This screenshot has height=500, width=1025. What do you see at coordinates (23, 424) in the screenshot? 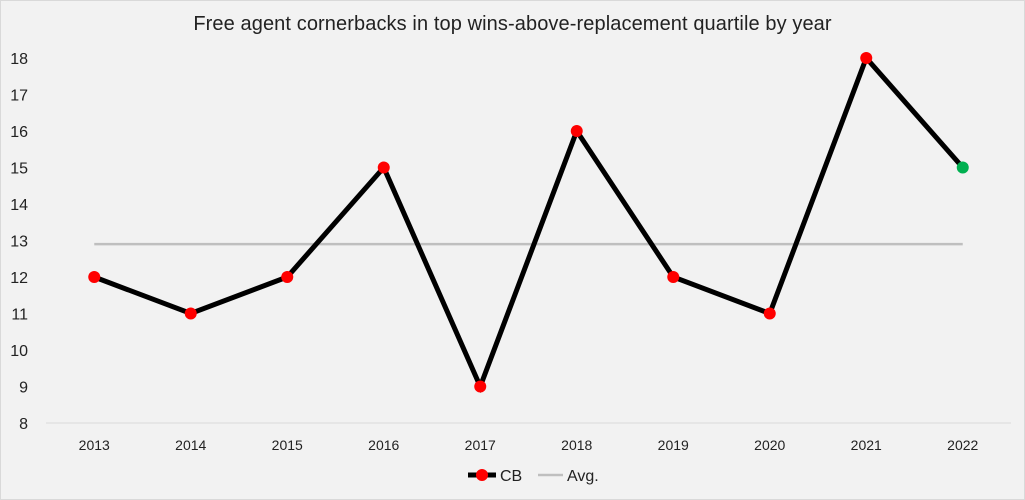
I see `y-tick-label: 8` at bounding box center [23, 424].